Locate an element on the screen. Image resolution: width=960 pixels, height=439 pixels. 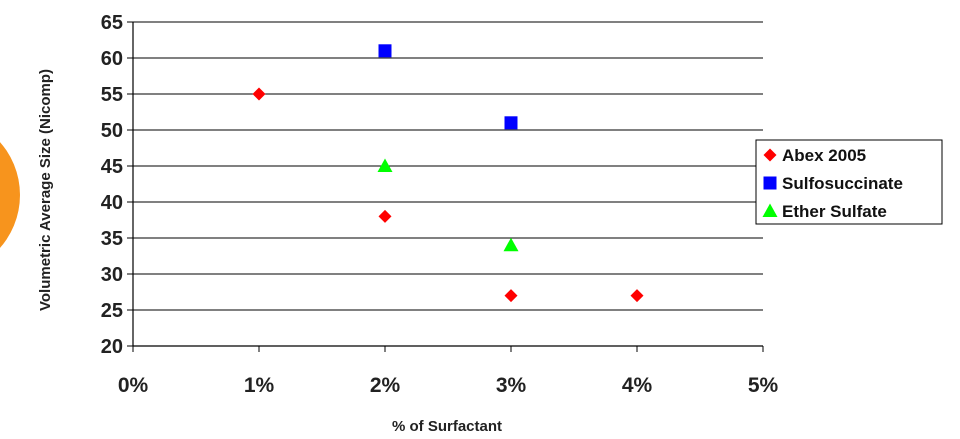
legend-marker-diamond is located at coordinates (770, 155).